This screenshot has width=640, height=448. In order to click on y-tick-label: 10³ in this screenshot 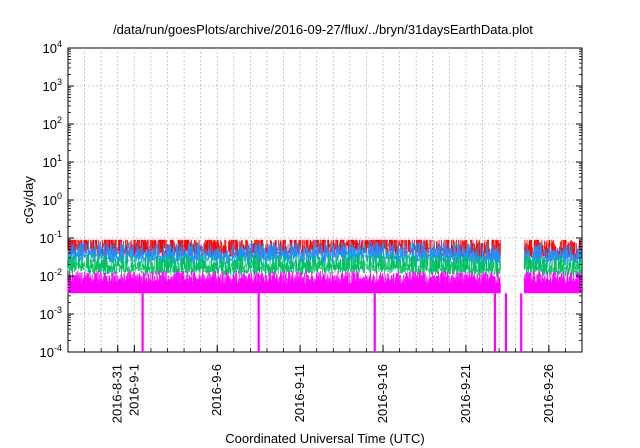, I will do `click(52, 85)`.